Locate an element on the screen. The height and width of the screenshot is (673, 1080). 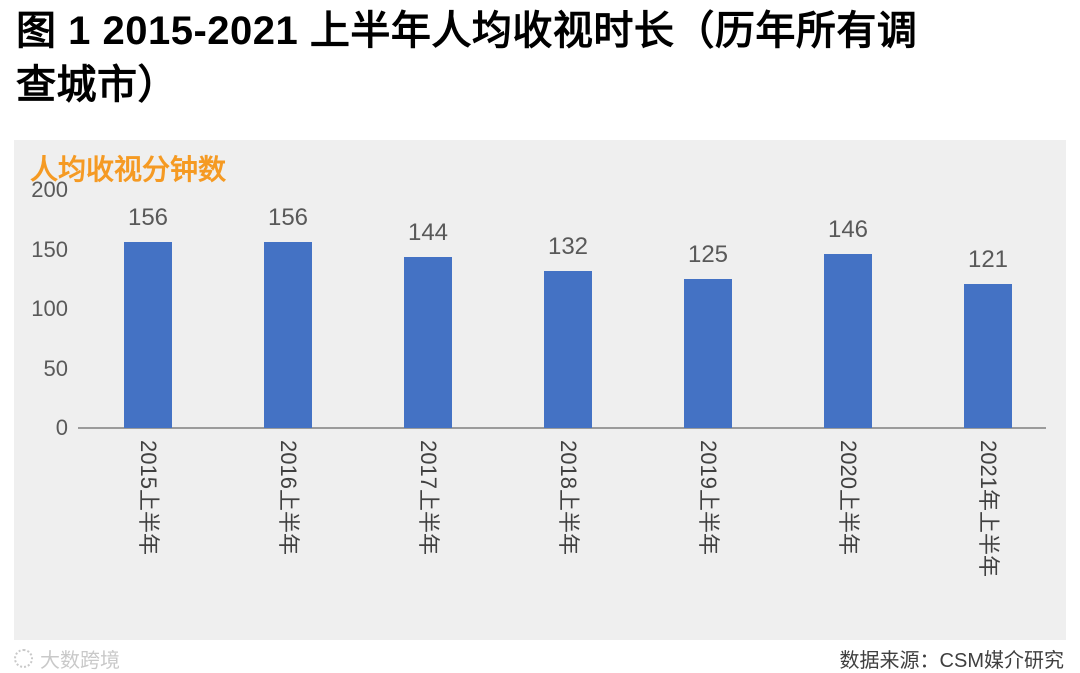
watermark-logo-icon is located at coordinates (23, 658).